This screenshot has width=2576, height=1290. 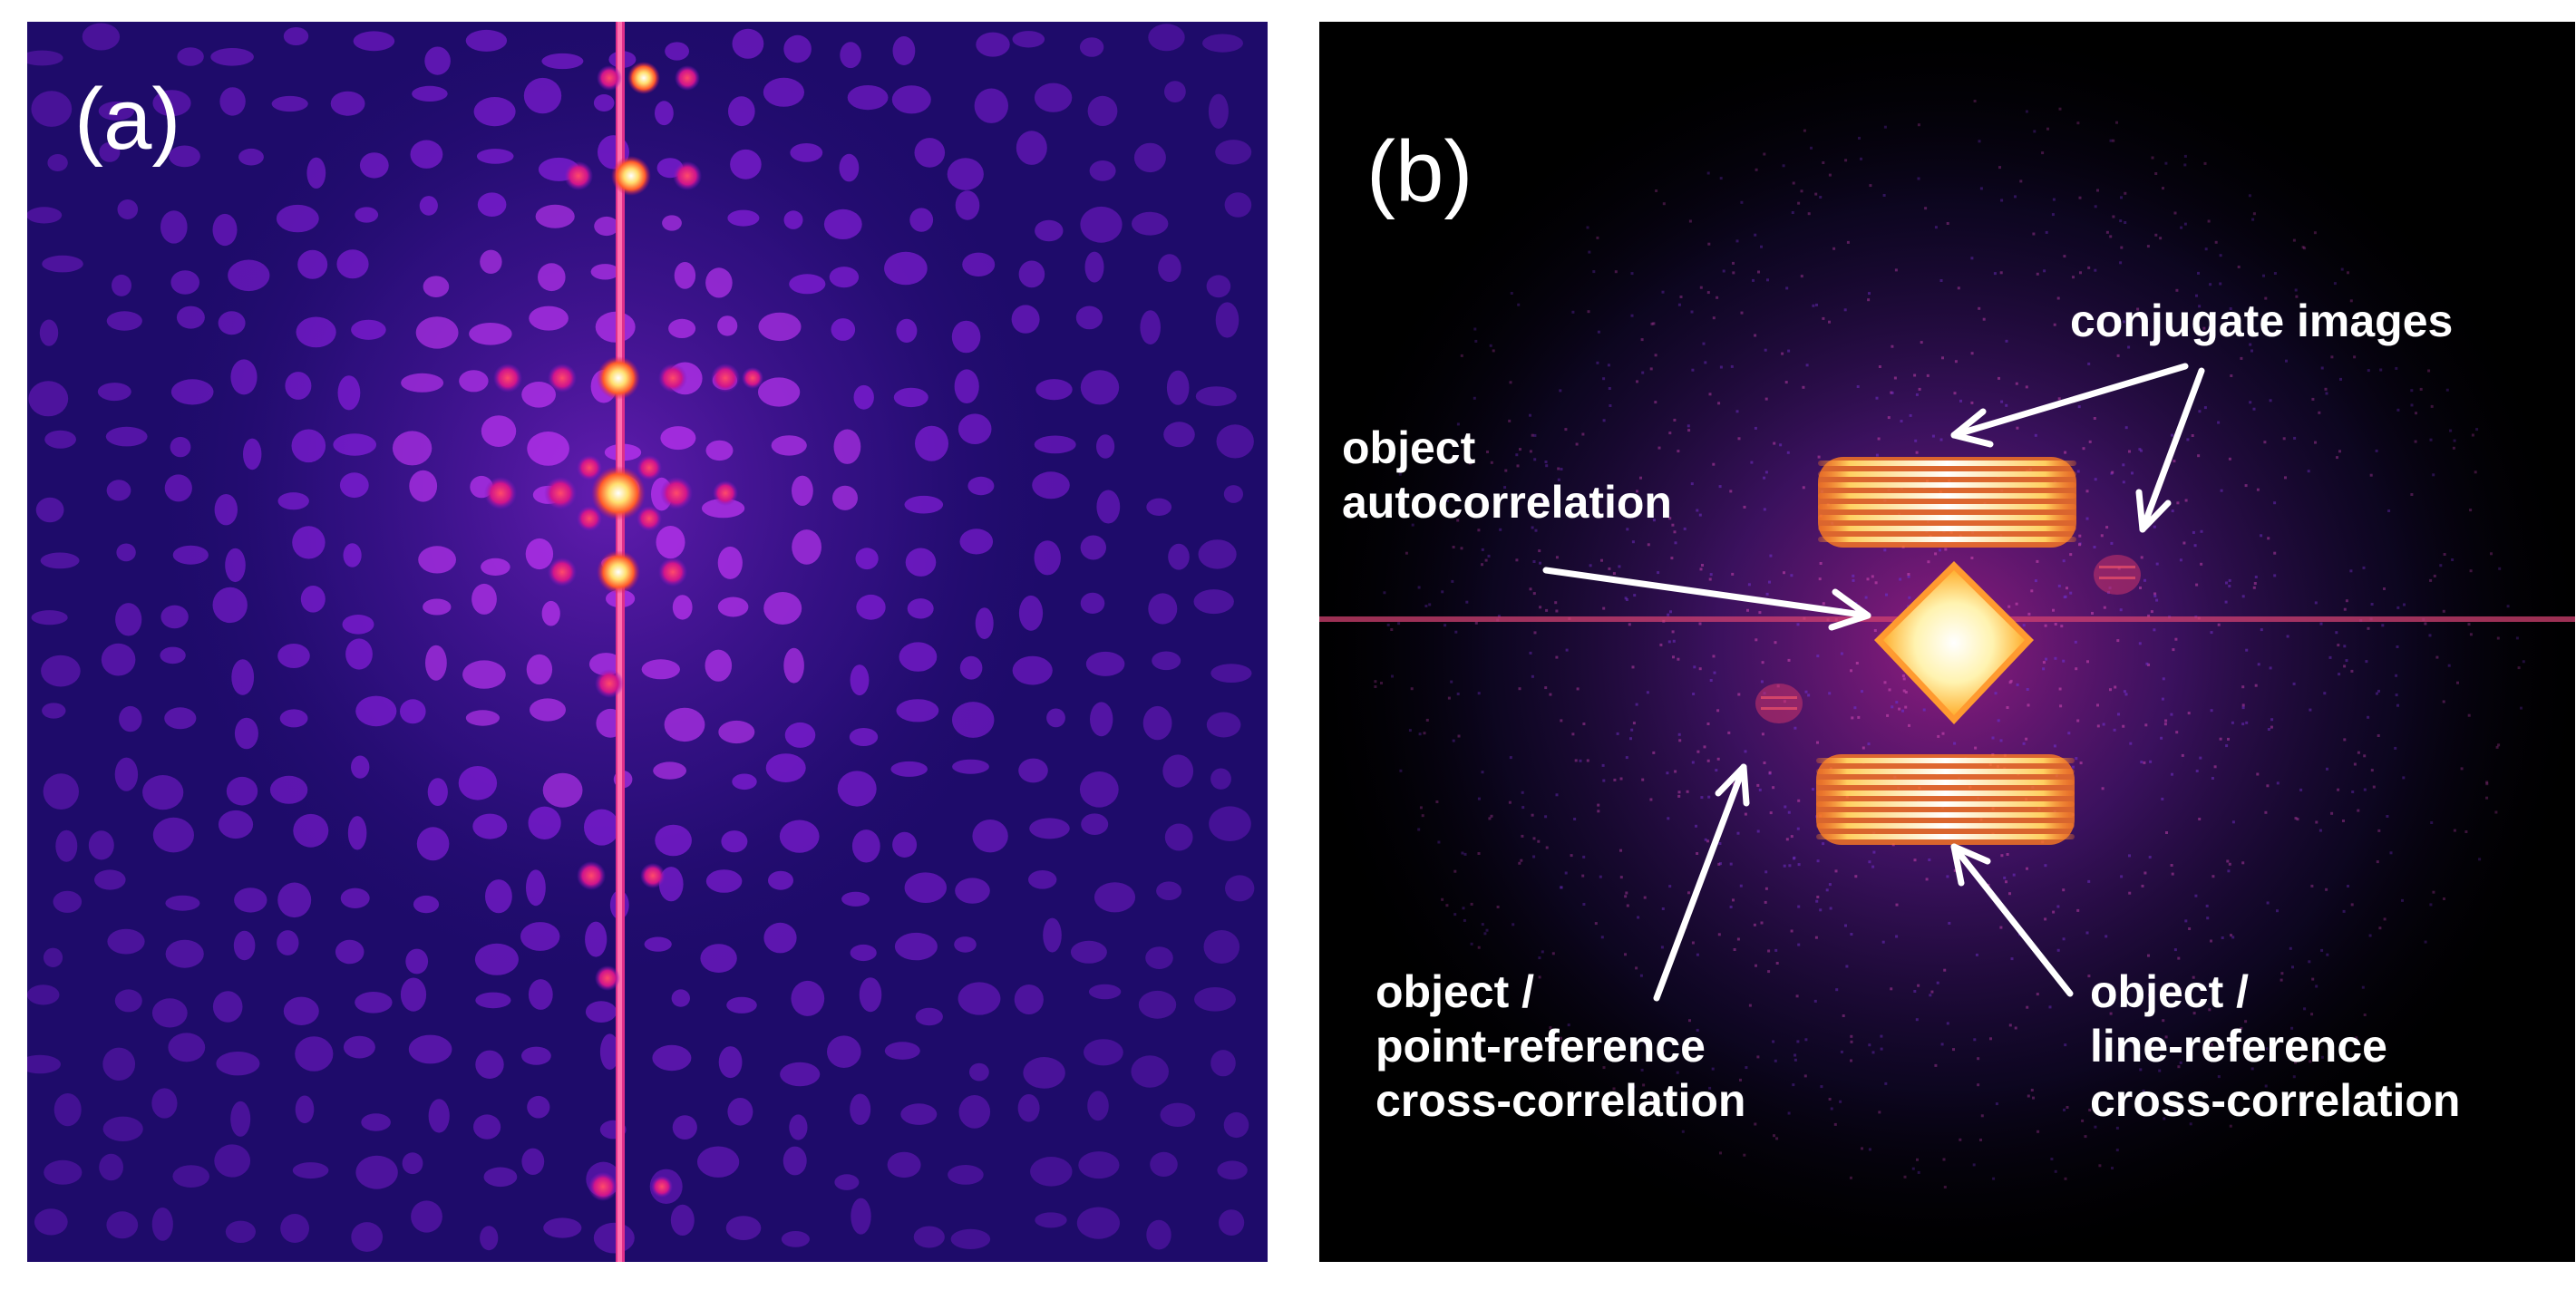 What do you see at coordinates (1946, 799) in the screenshot?
I see `conjugate-image-bottom` at bounding box center [1946, 799].